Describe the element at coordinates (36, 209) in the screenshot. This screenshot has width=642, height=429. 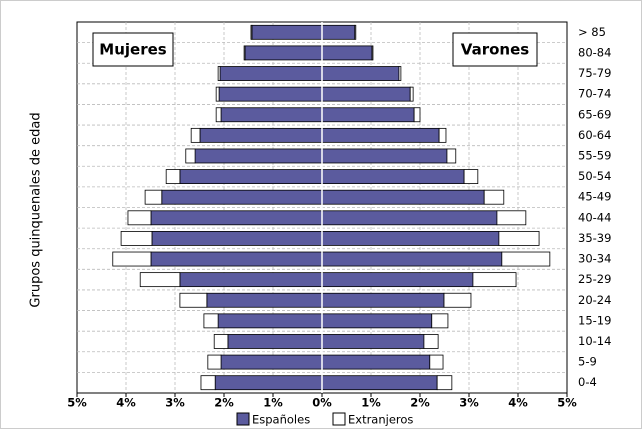
I see `y-axis-title: Grupos quinquenales de edad` at that location.